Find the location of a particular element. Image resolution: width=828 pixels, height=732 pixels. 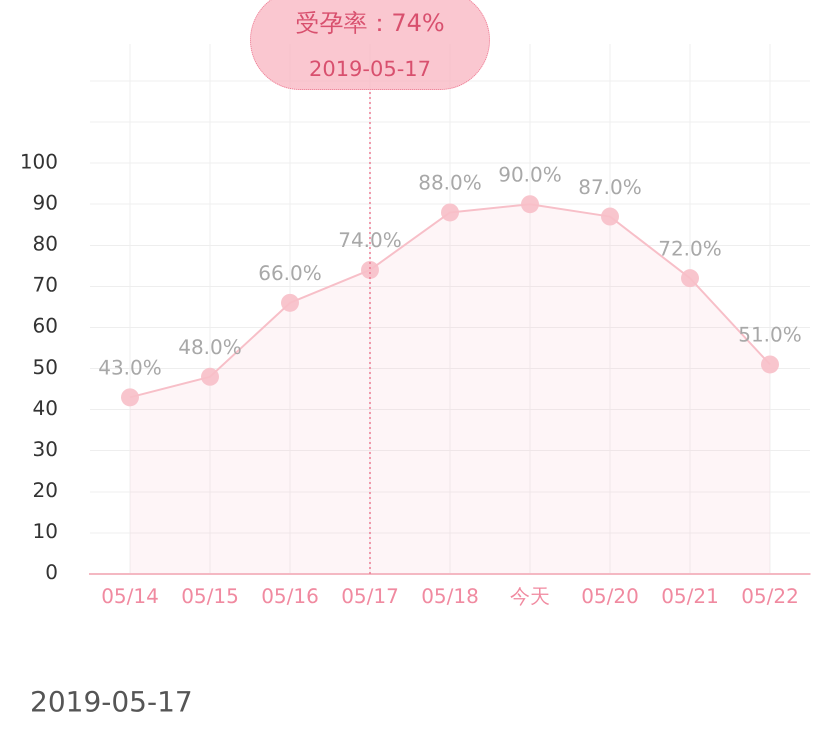

x-tick-label: 05/17 is located at coordinates (370, 596).